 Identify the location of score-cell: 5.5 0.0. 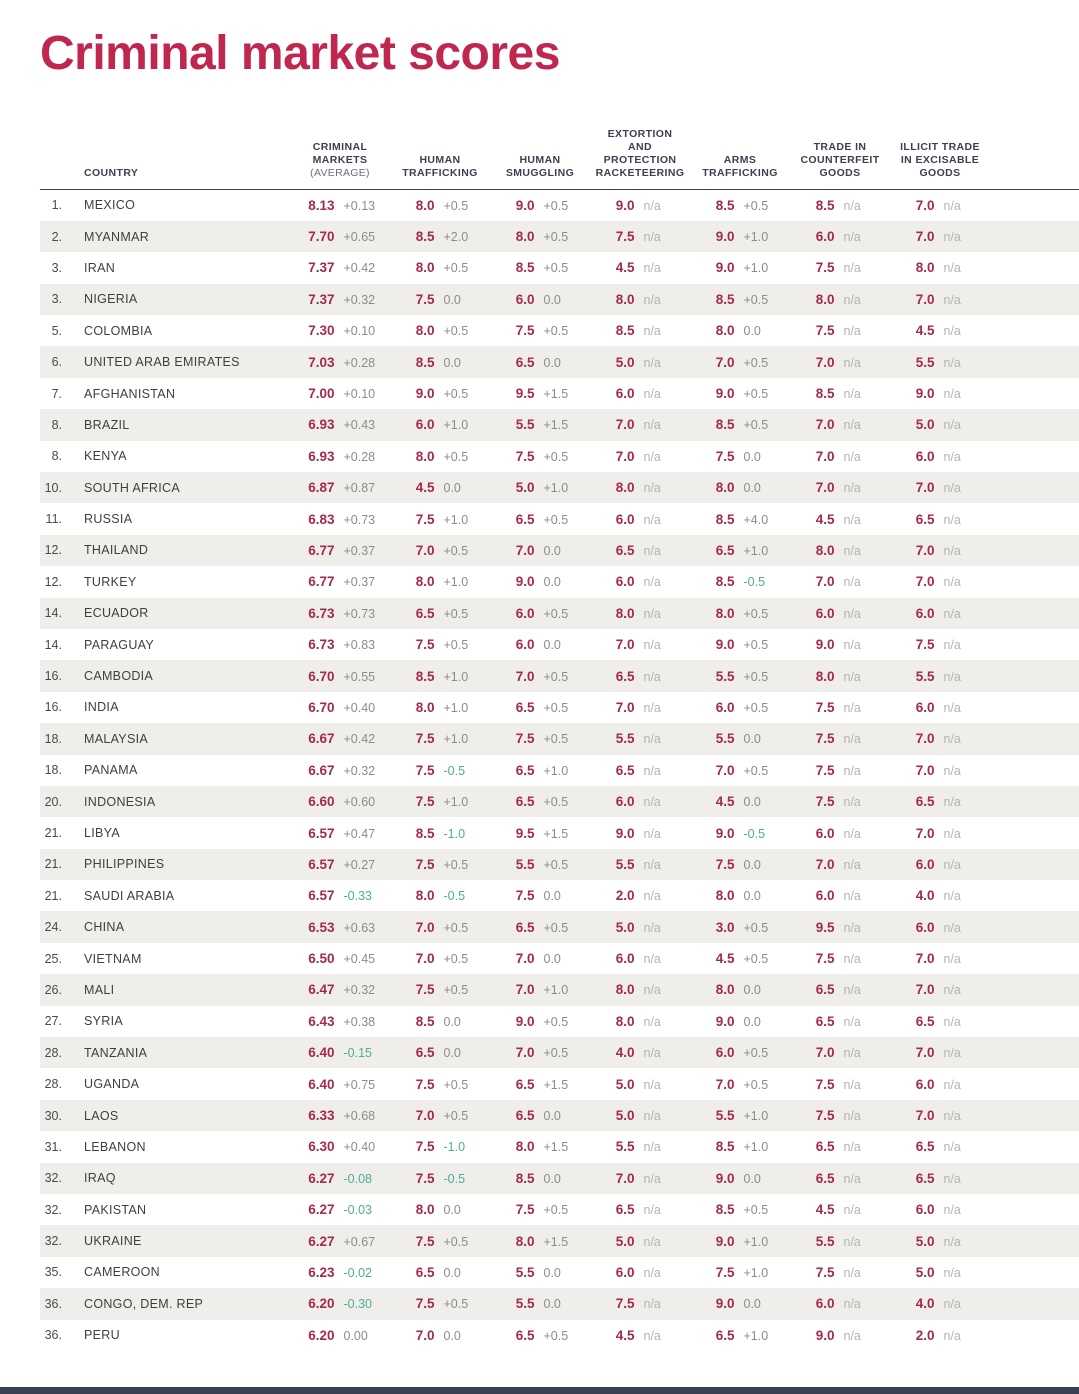
(540, 1272).